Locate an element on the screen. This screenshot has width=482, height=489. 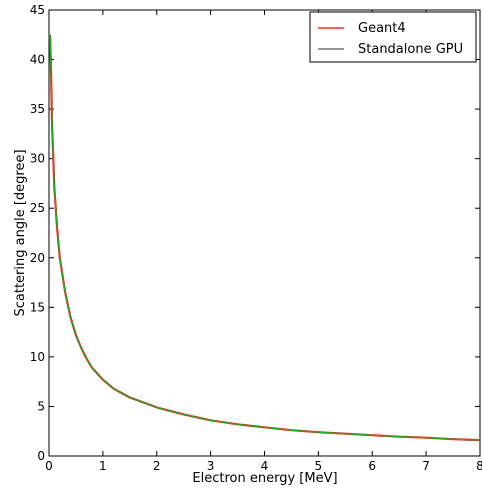
y-tick-label: 40 is located at coordinates (37, 60).